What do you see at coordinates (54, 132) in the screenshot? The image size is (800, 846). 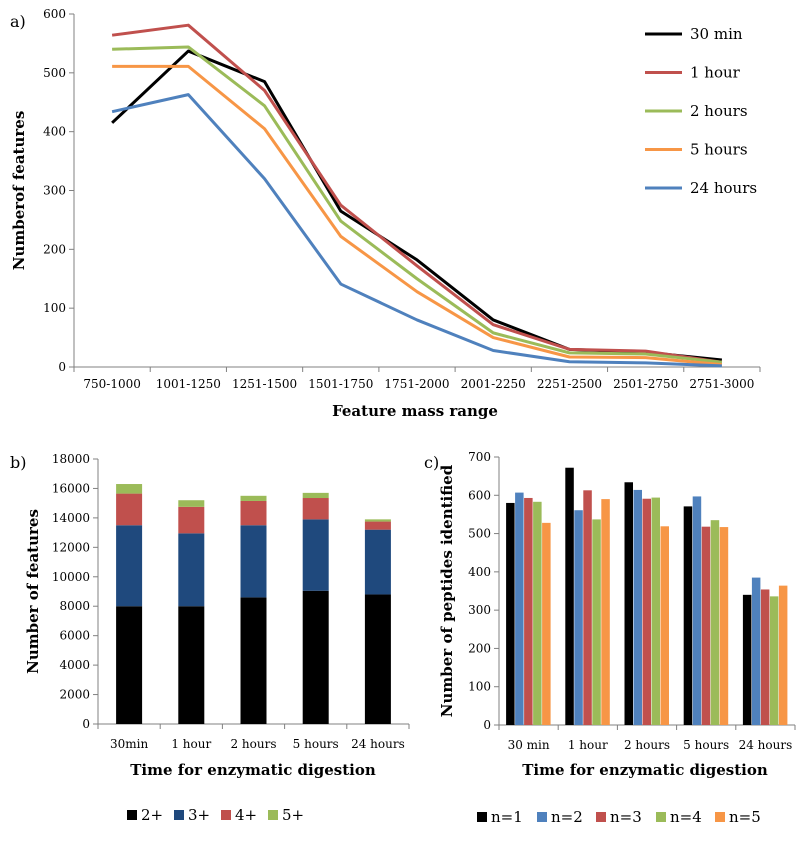 I see `a-y-tick-label: 400` at bounding box center [54, 132].